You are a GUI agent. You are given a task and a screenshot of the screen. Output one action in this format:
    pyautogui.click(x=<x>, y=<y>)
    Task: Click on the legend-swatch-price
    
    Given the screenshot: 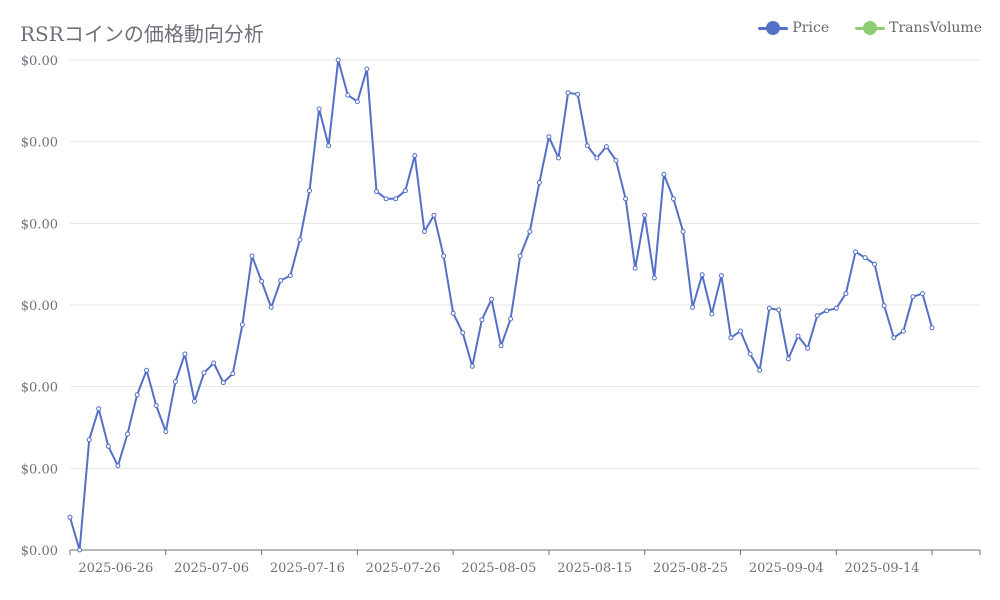 What is the action you would take?
    pyautogui.click(x=773, y=28)
    